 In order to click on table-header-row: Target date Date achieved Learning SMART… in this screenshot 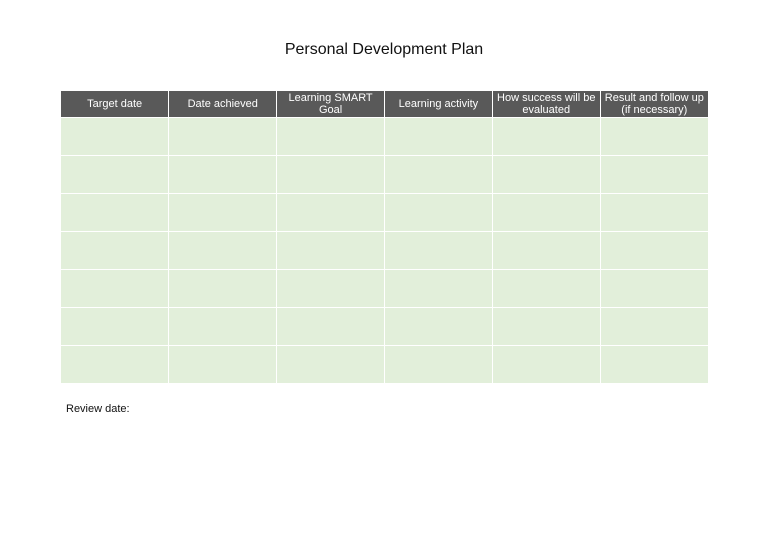, I will do `click(384, 104)`.